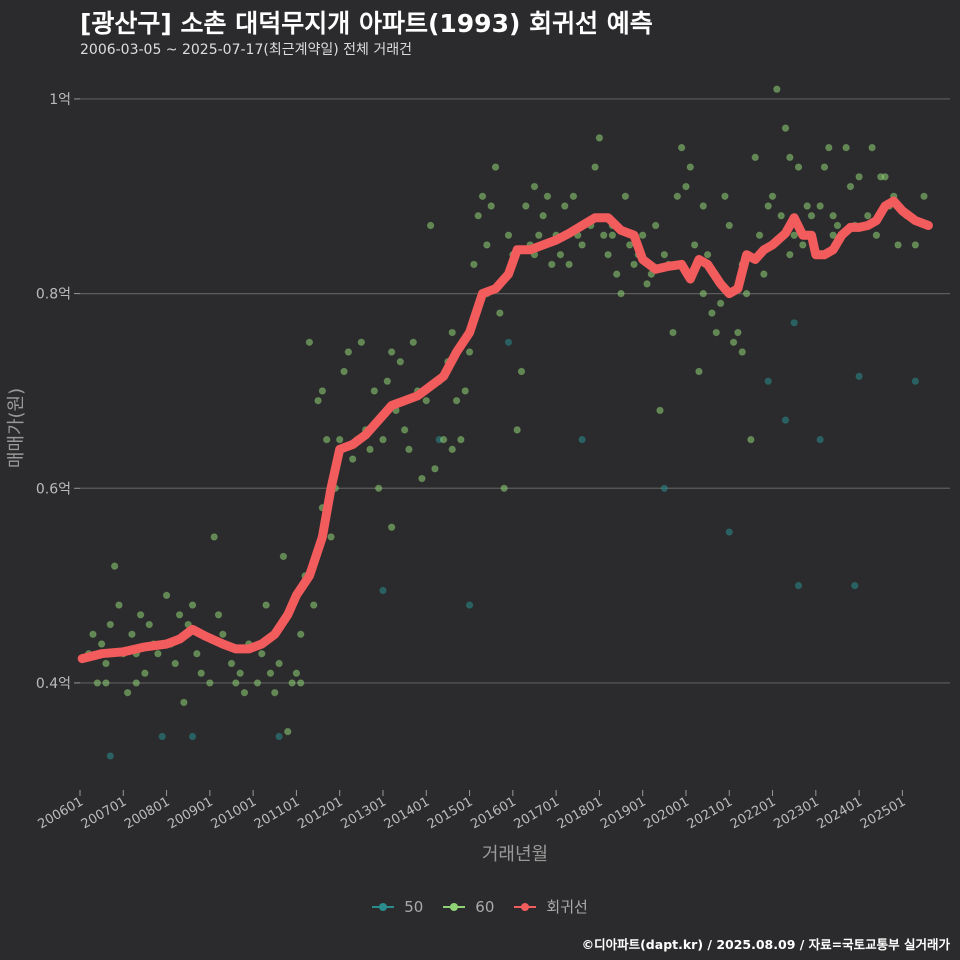 Image resolution: width=960 pixels, height=960 pixels. Describe the element at coordinates (537, 813) in the screenshot. I see `x-tick-label-11: 201701` at that location.